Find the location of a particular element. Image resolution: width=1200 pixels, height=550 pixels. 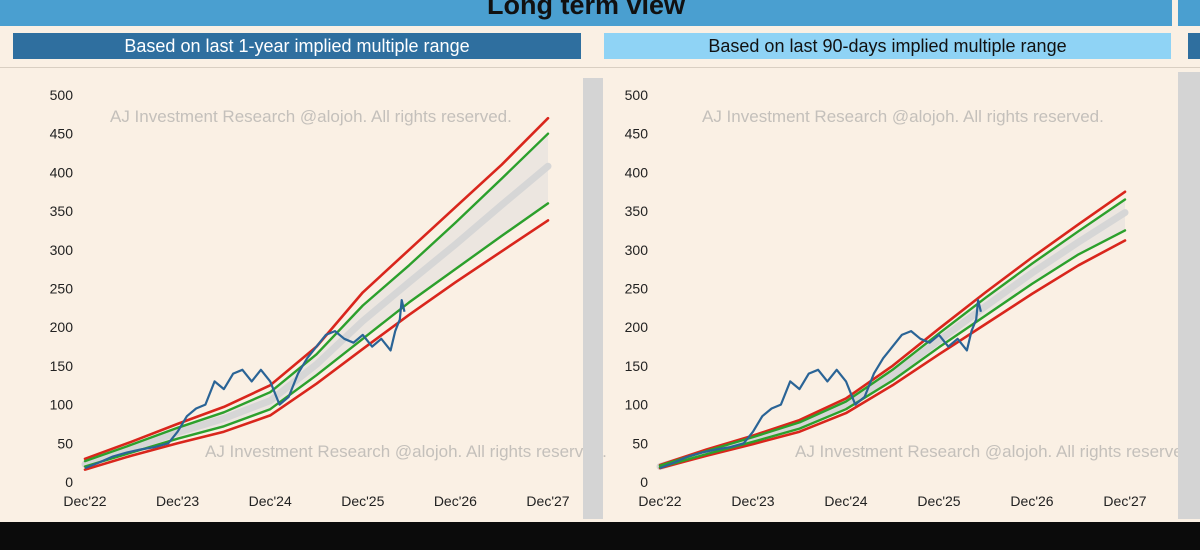

bottom-black-band is located at coordinates (600, 536).